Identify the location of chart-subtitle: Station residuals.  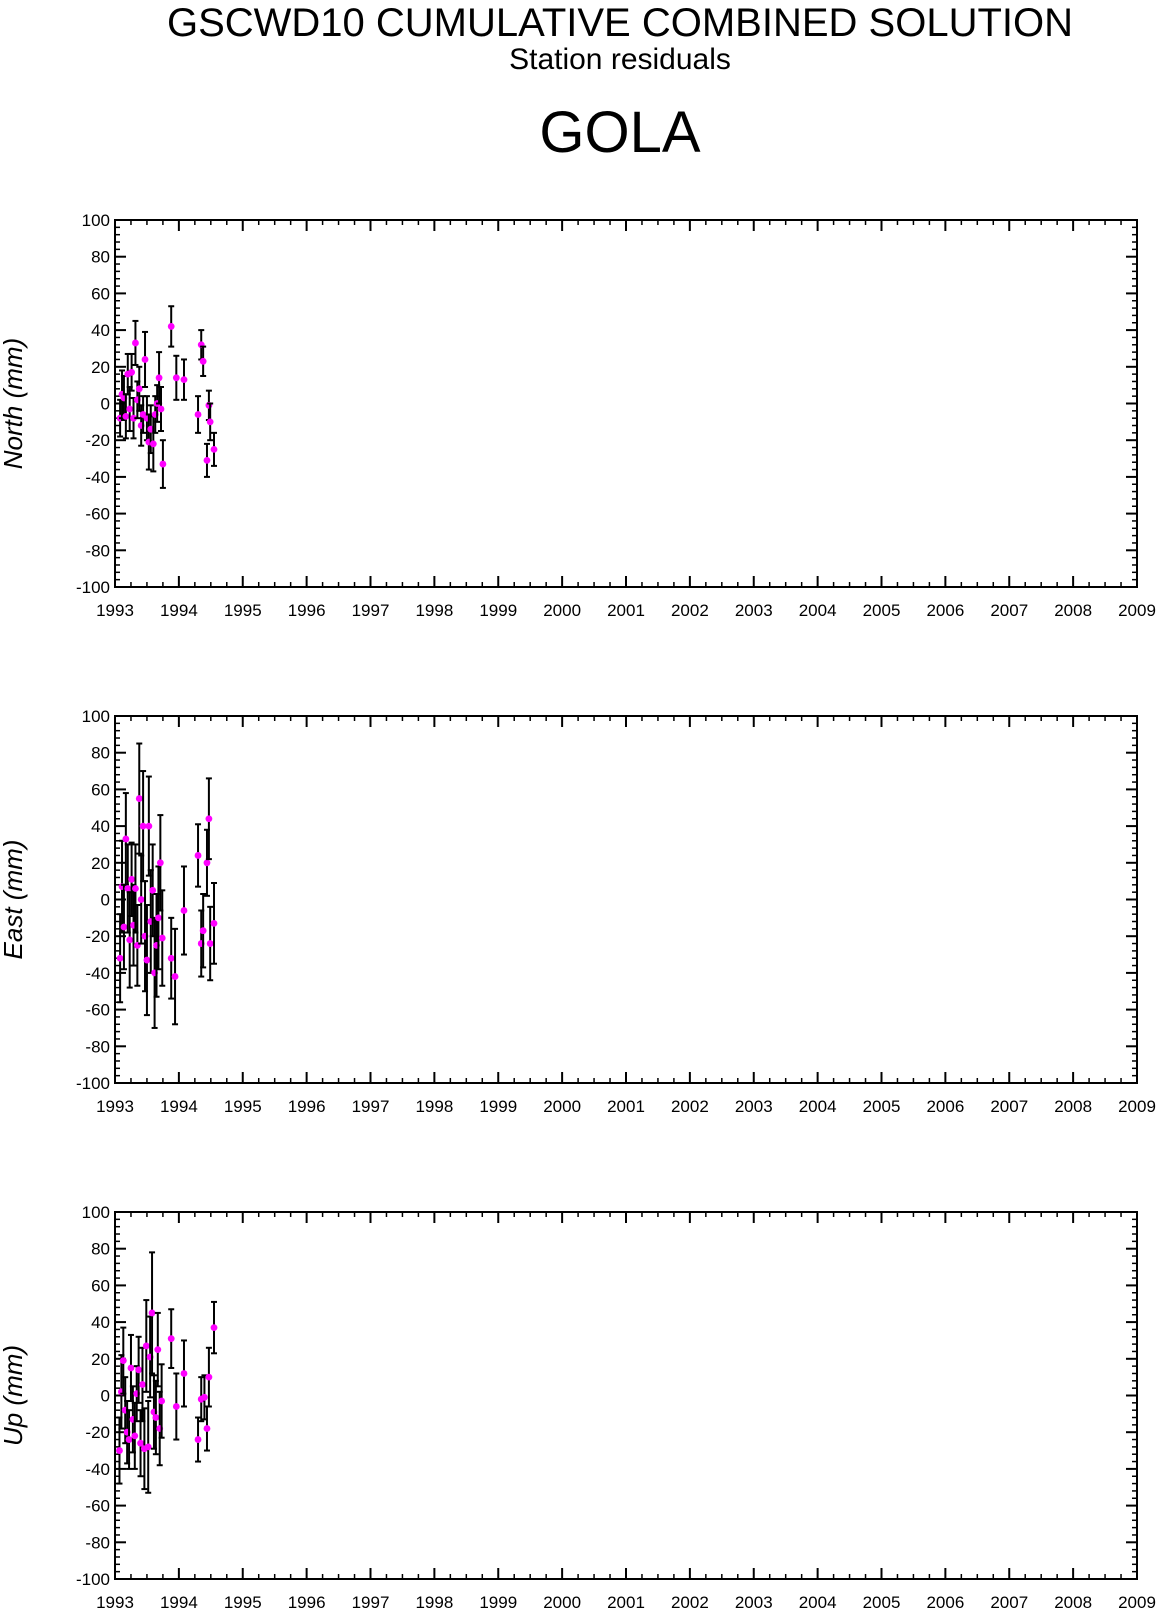
(620, 59).